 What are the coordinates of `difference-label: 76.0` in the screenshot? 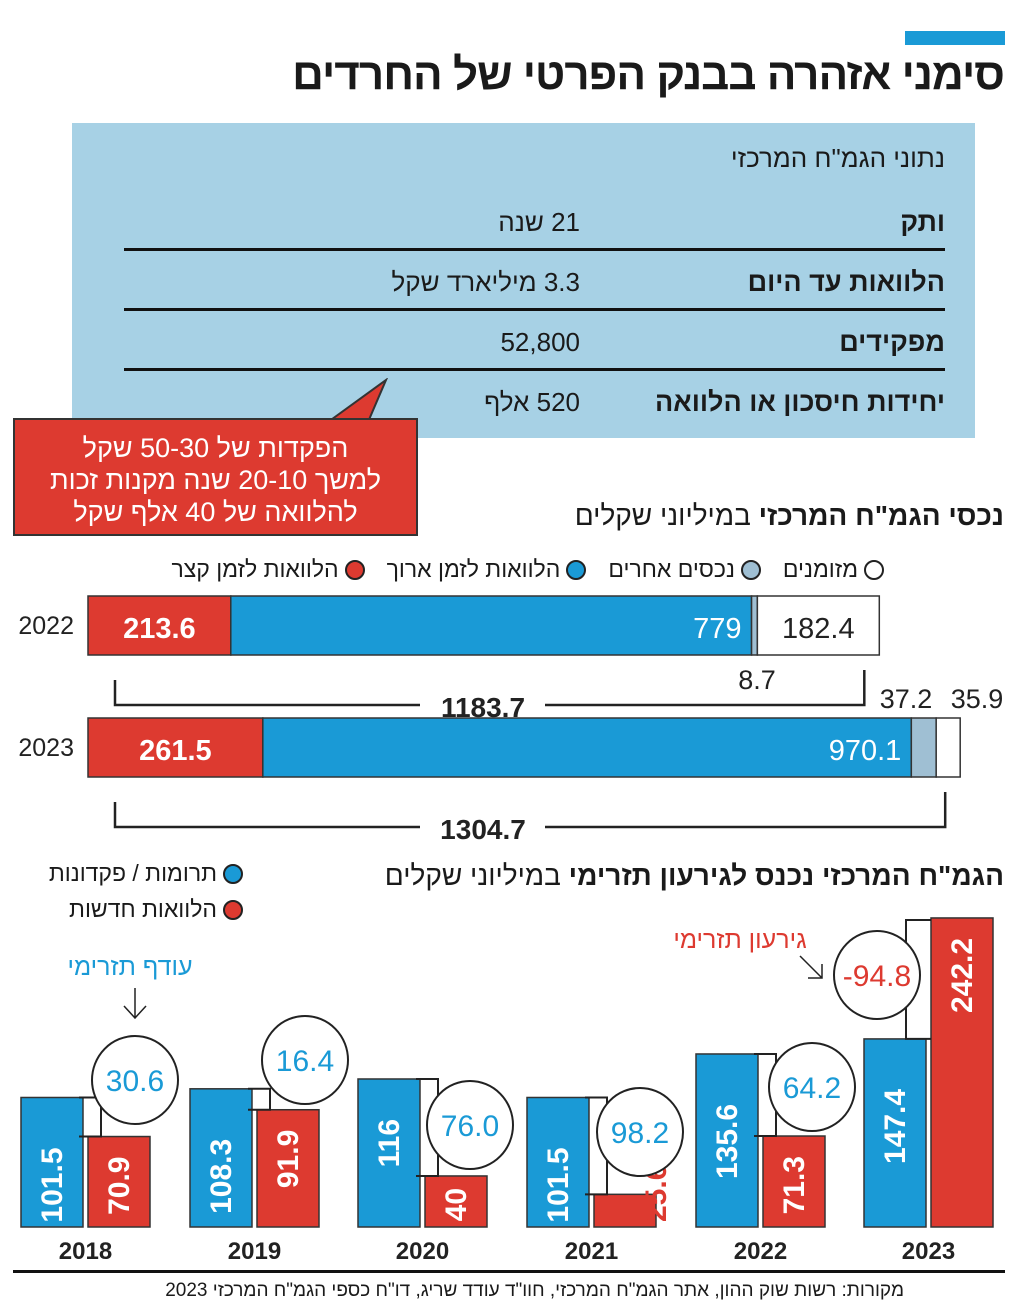 It's located at (470, 1126).